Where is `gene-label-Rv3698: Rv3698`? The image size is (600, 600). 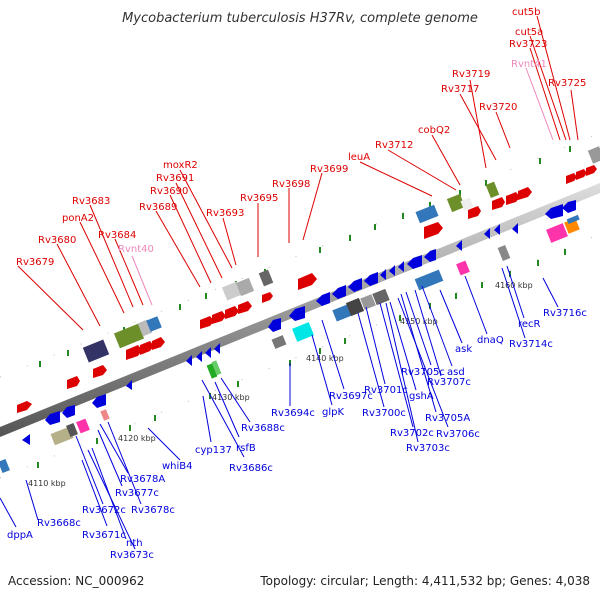 gene-label-Rv3698: Rv3698 is located at coordinates (291, 184).